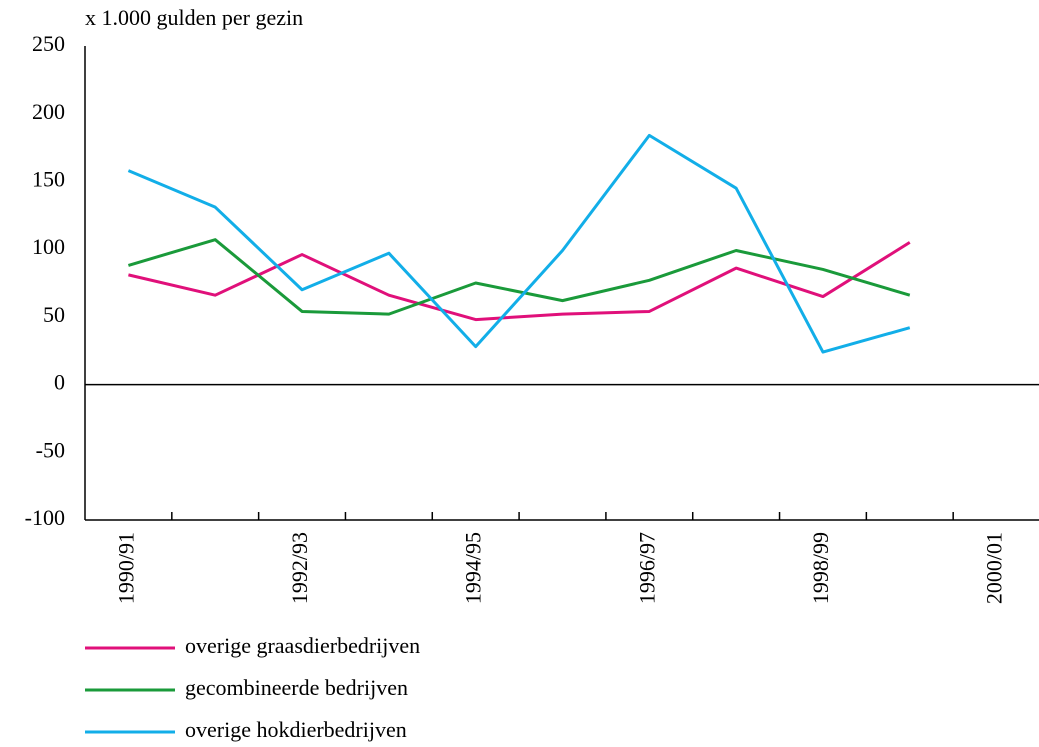  Describe the element at coordinates (48, 246) in the screenshot. I see `y-tick-label: 100` at that location.